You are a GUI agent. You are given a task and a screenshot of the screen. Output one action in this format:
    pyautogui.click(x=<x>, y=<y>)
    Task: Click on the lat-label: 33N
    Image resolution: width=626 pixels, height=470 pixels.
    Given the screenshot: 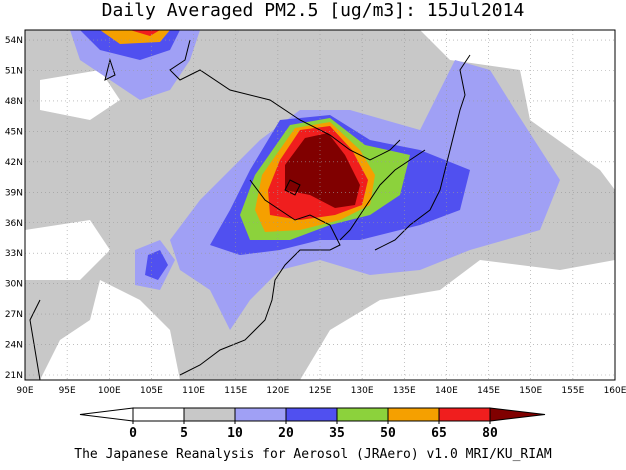 What is the action you would take?
    pyautogui.click(x=14, y=254)
    